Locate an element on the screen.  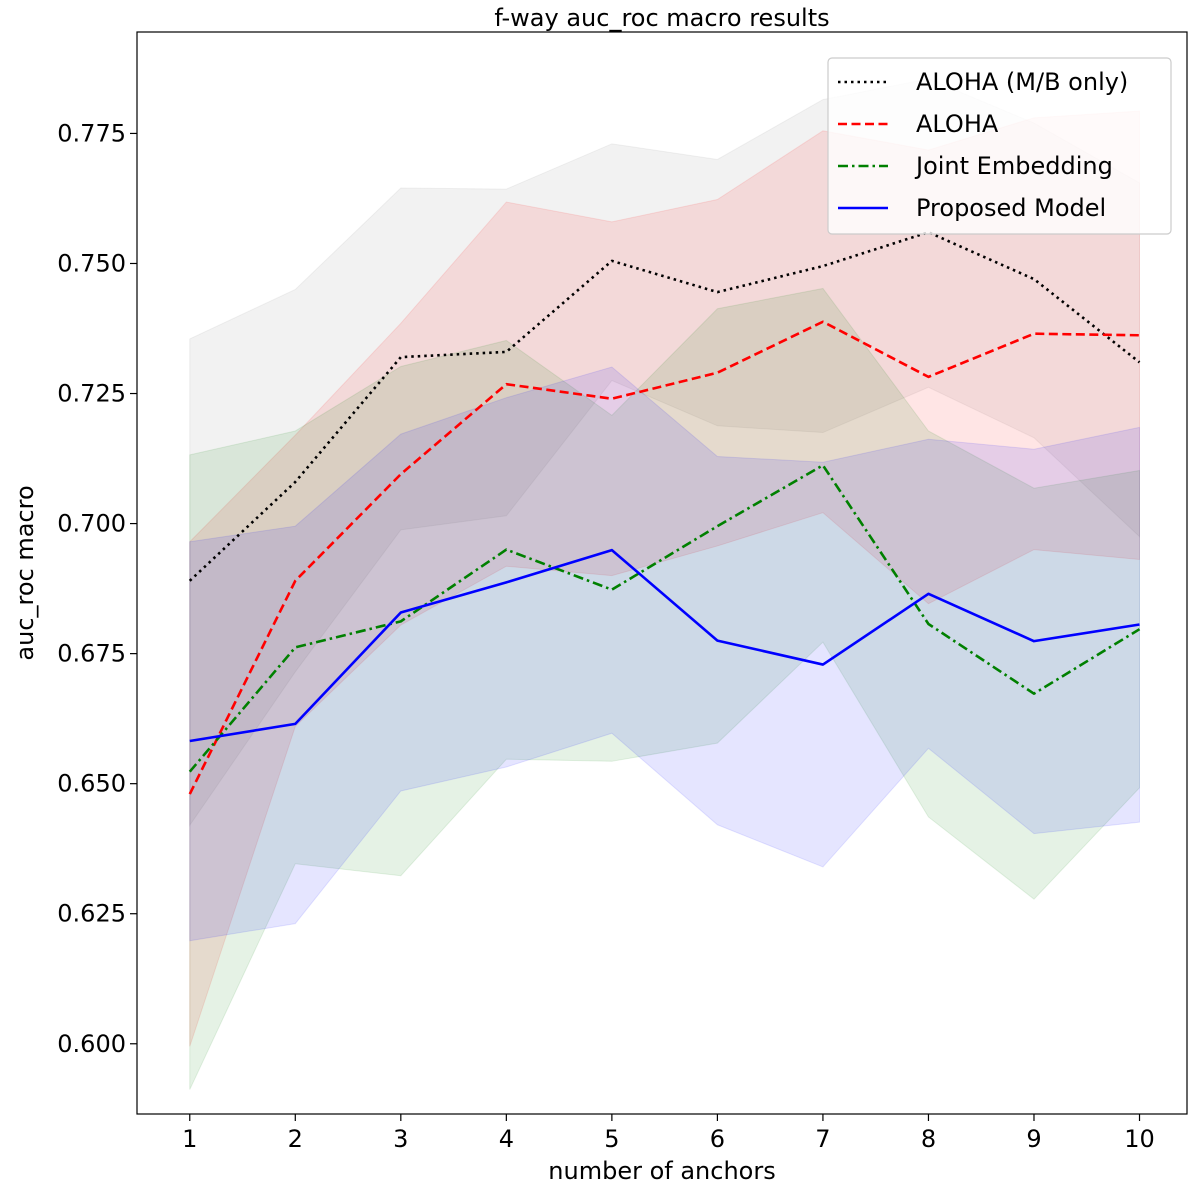
x-tick-label: 4 is located at coordinates (506, 1139).